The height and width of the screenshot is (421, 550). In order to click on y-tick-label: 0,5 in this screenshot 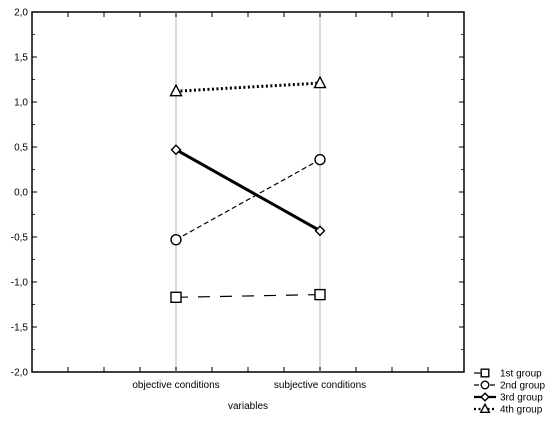, I will do `click(21, 148)`.